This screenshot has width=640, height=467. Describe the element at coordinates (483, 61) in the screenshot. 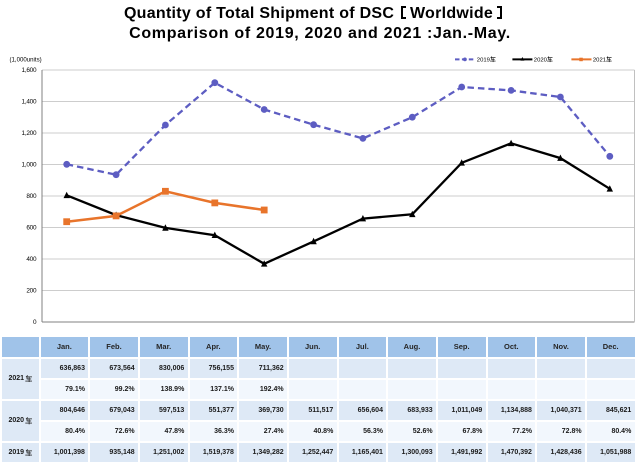

I see `svg-text: 2019` at that location.